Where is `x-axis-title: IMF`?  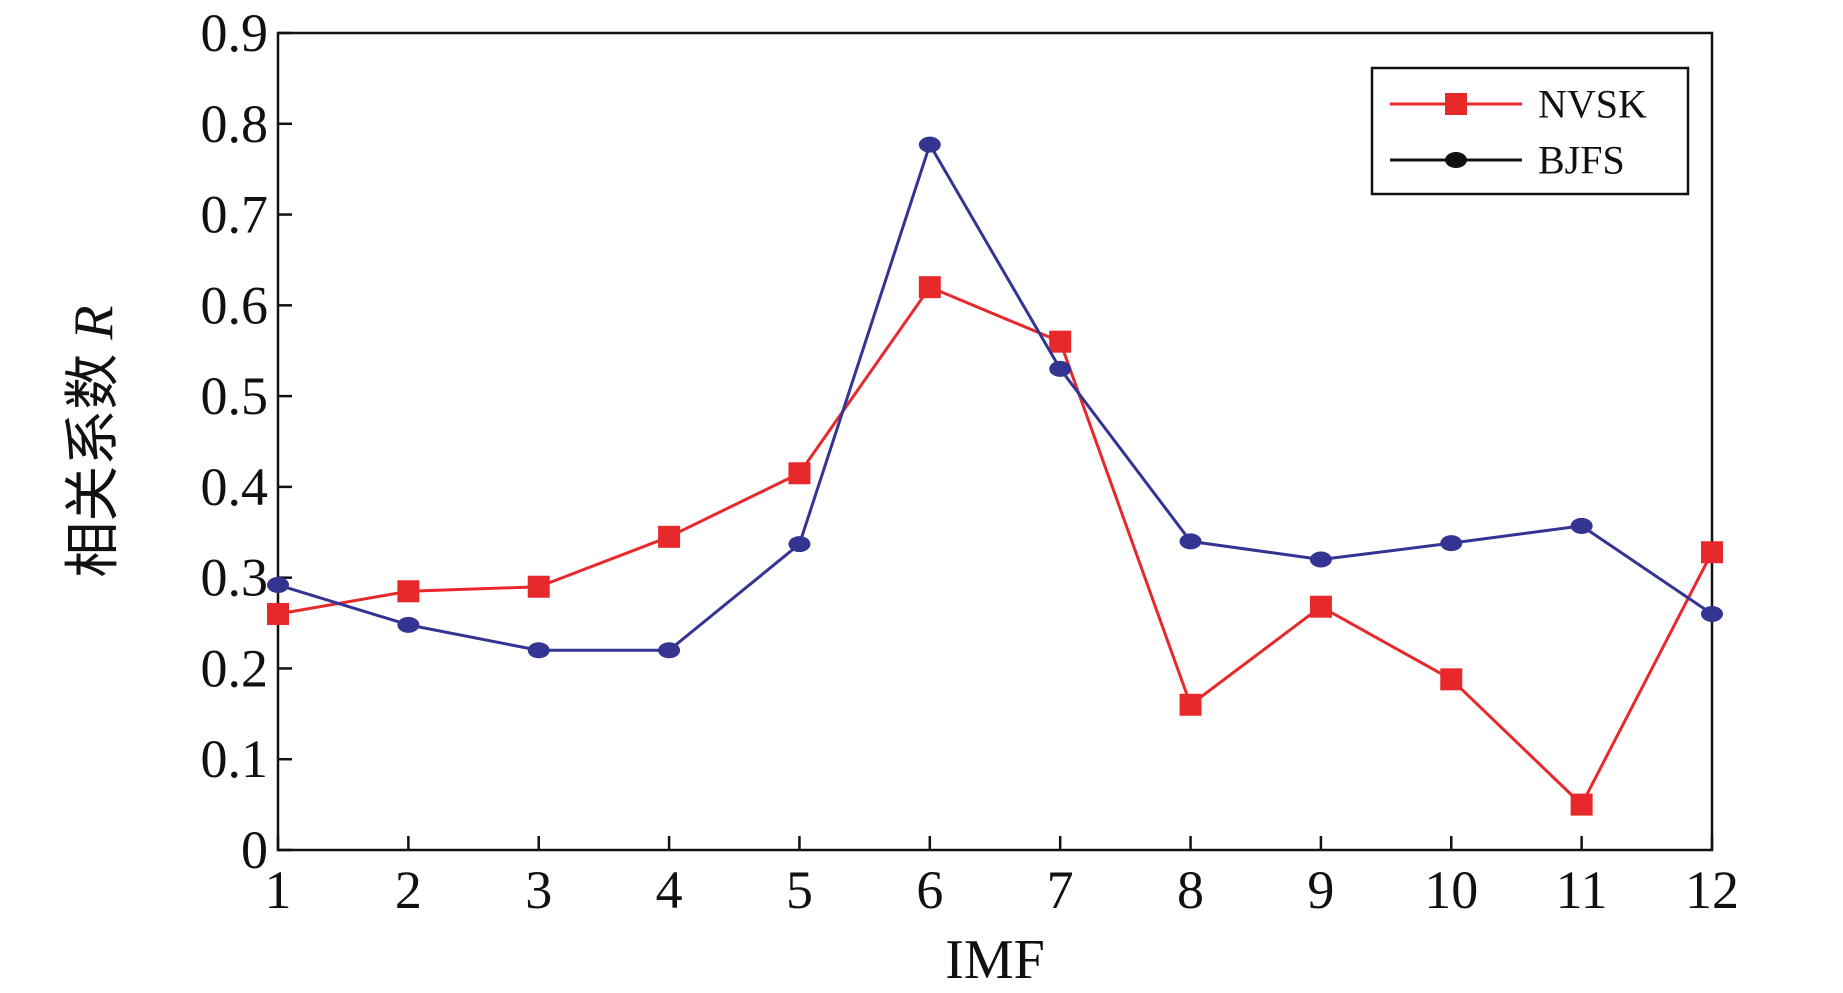 x-axis-title: IMF is located at coordinates (995, 960).